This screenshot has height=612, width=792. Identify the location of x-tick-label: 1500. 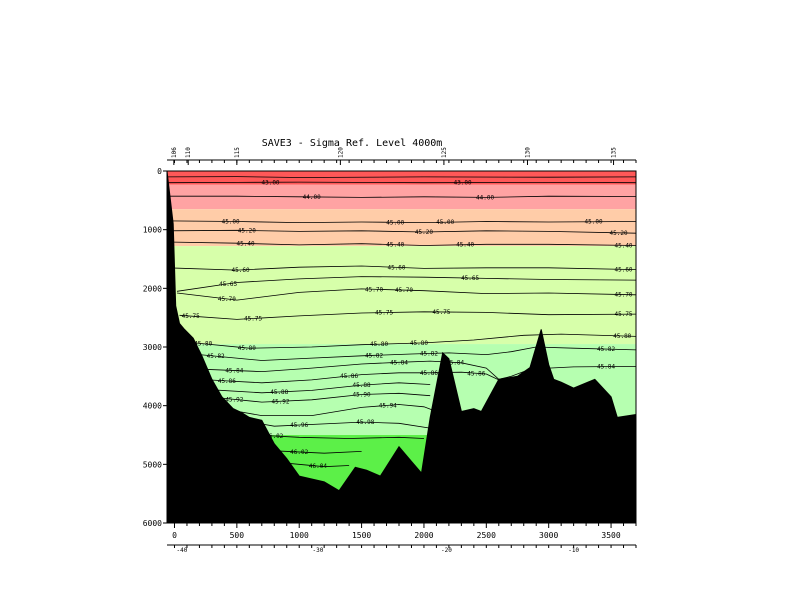
(361, 535).